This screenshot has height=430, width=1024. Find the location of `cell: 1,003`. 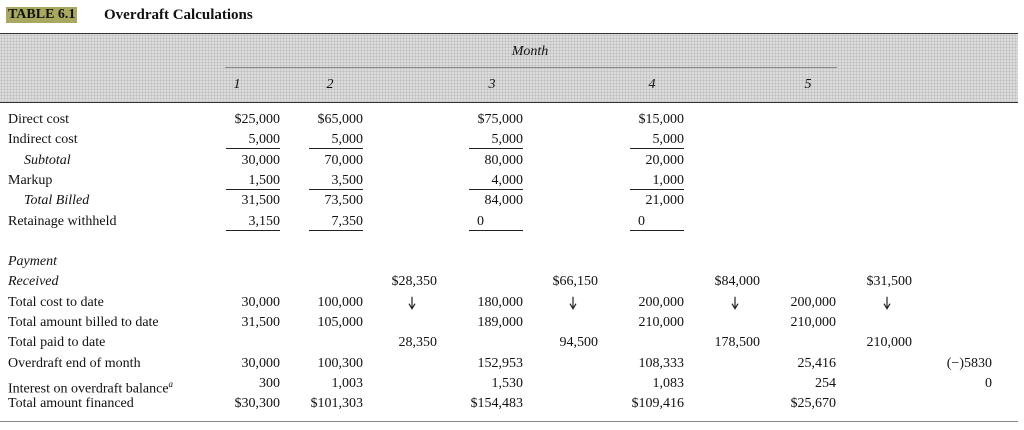

cell: 1,003 is located at coordinates (347, 383).